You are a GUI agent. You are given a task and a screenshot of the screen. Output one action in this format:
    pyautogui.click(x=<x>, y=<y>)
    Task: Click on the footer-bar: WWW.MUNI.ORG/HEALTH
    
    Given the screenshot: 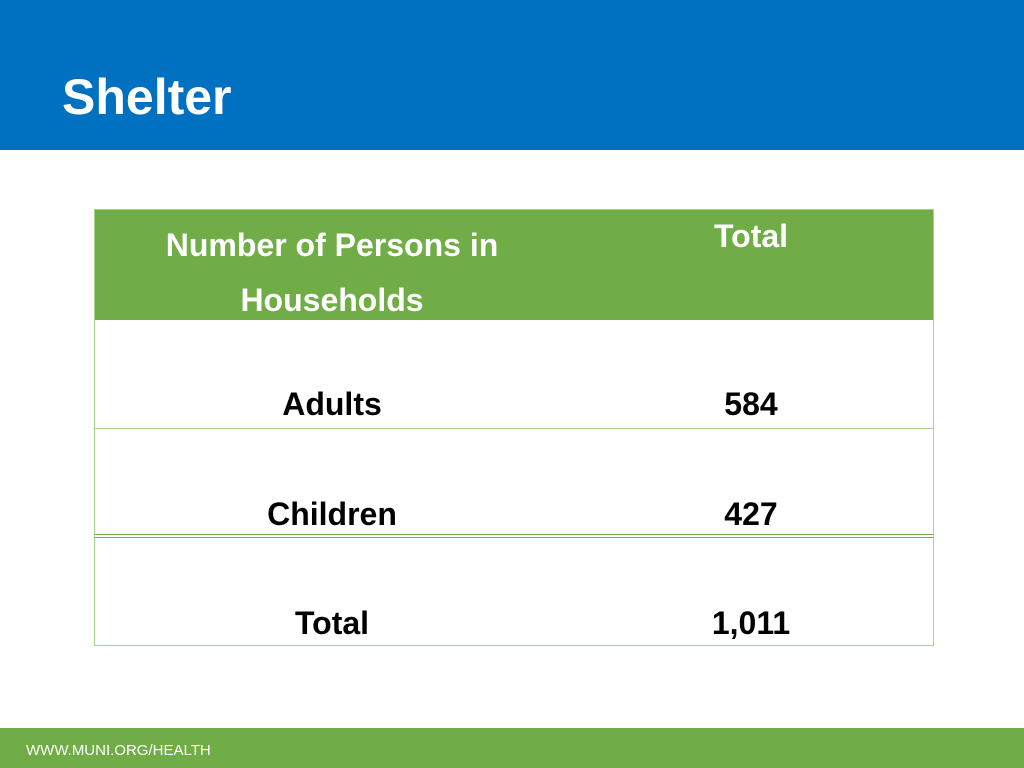 What is the action you would take?
    pyautogui.click(x=512, y=748)
    